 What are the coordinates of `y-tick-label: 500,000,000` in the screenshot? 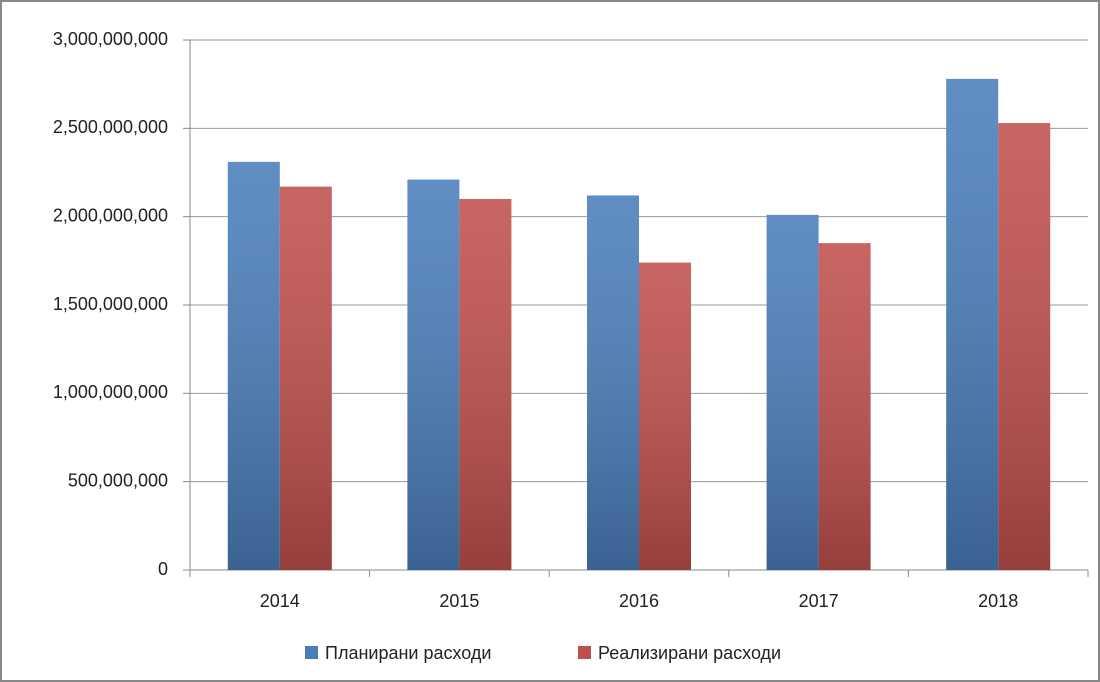 It's located at (118, 480).